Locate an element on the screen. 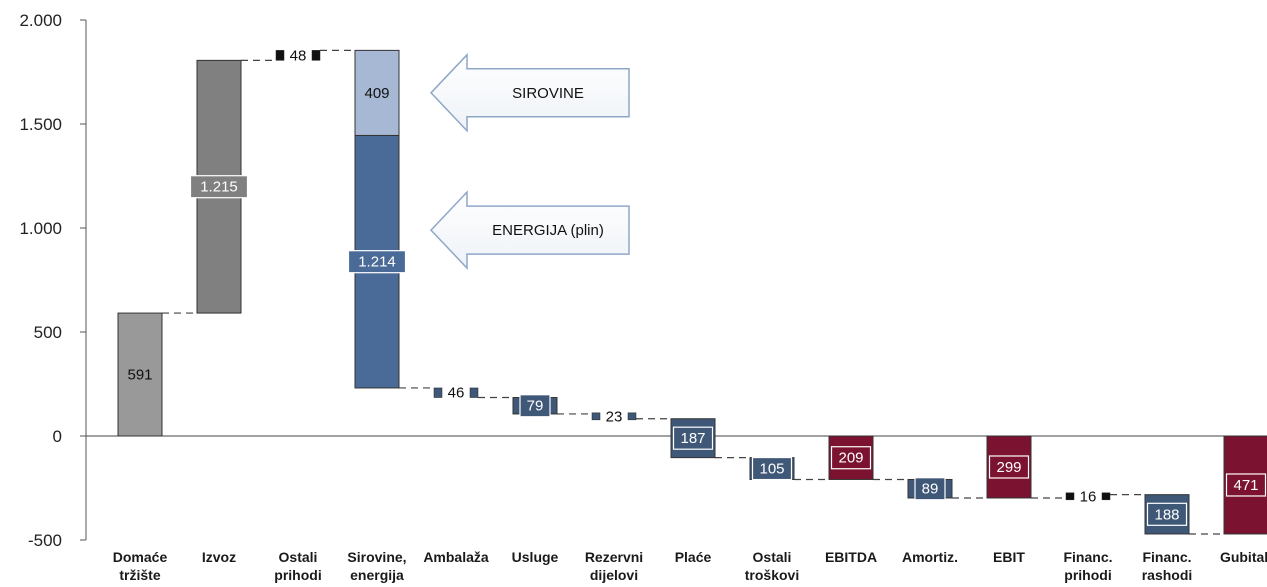  category-label-line: tržište is located at coordinates (139, 575).